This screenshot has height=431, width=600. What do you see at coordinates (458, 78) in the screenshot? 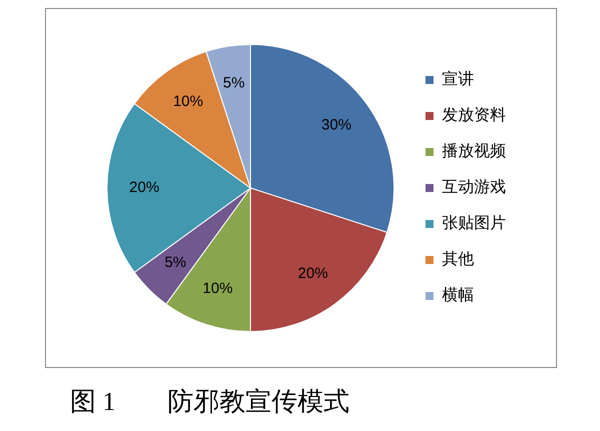
I see `legend-label: 宣讲` at bounding box center [458, 78].